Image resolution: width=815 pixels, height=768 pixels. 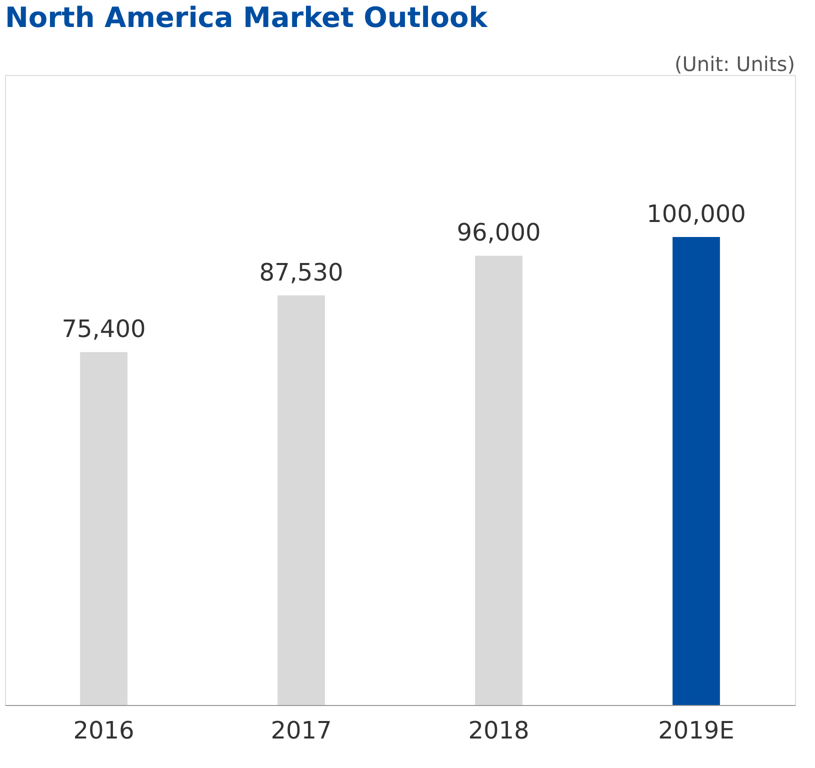 What do you see at coordinates (696, 730) in the screenshot?
I see `x-tick-label: 2019E` at bounding box center [696, 730].